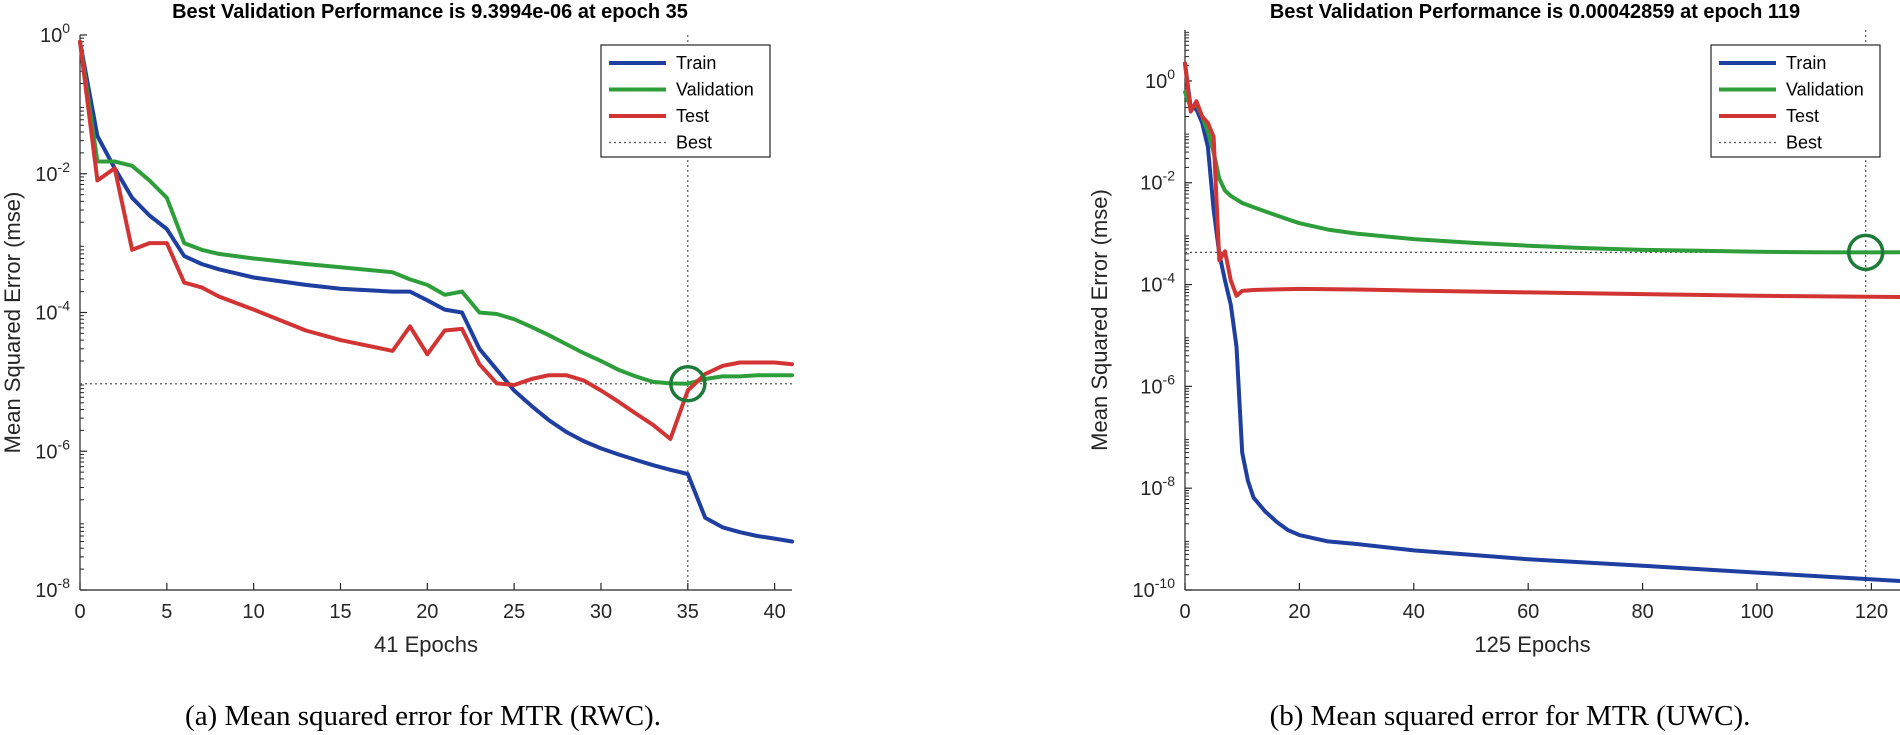  Describe the element at coordinates (166, 612) in the screenshot. I see `x-tick-label: 5` at that location.